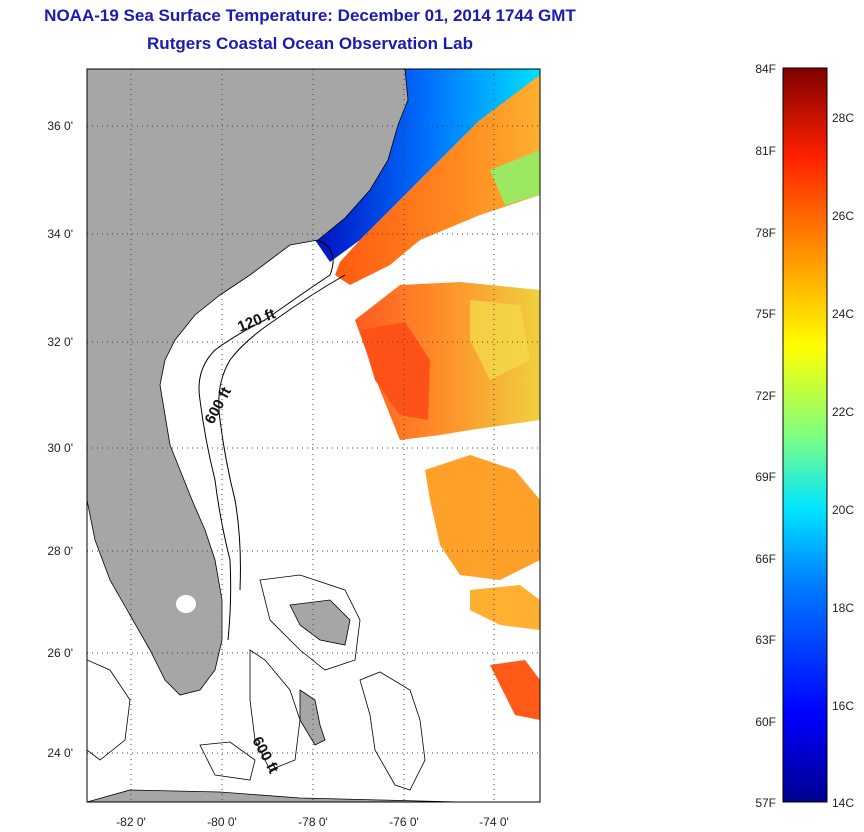  I want to click on lat-tick-label: 34 0', so click(60, 234).